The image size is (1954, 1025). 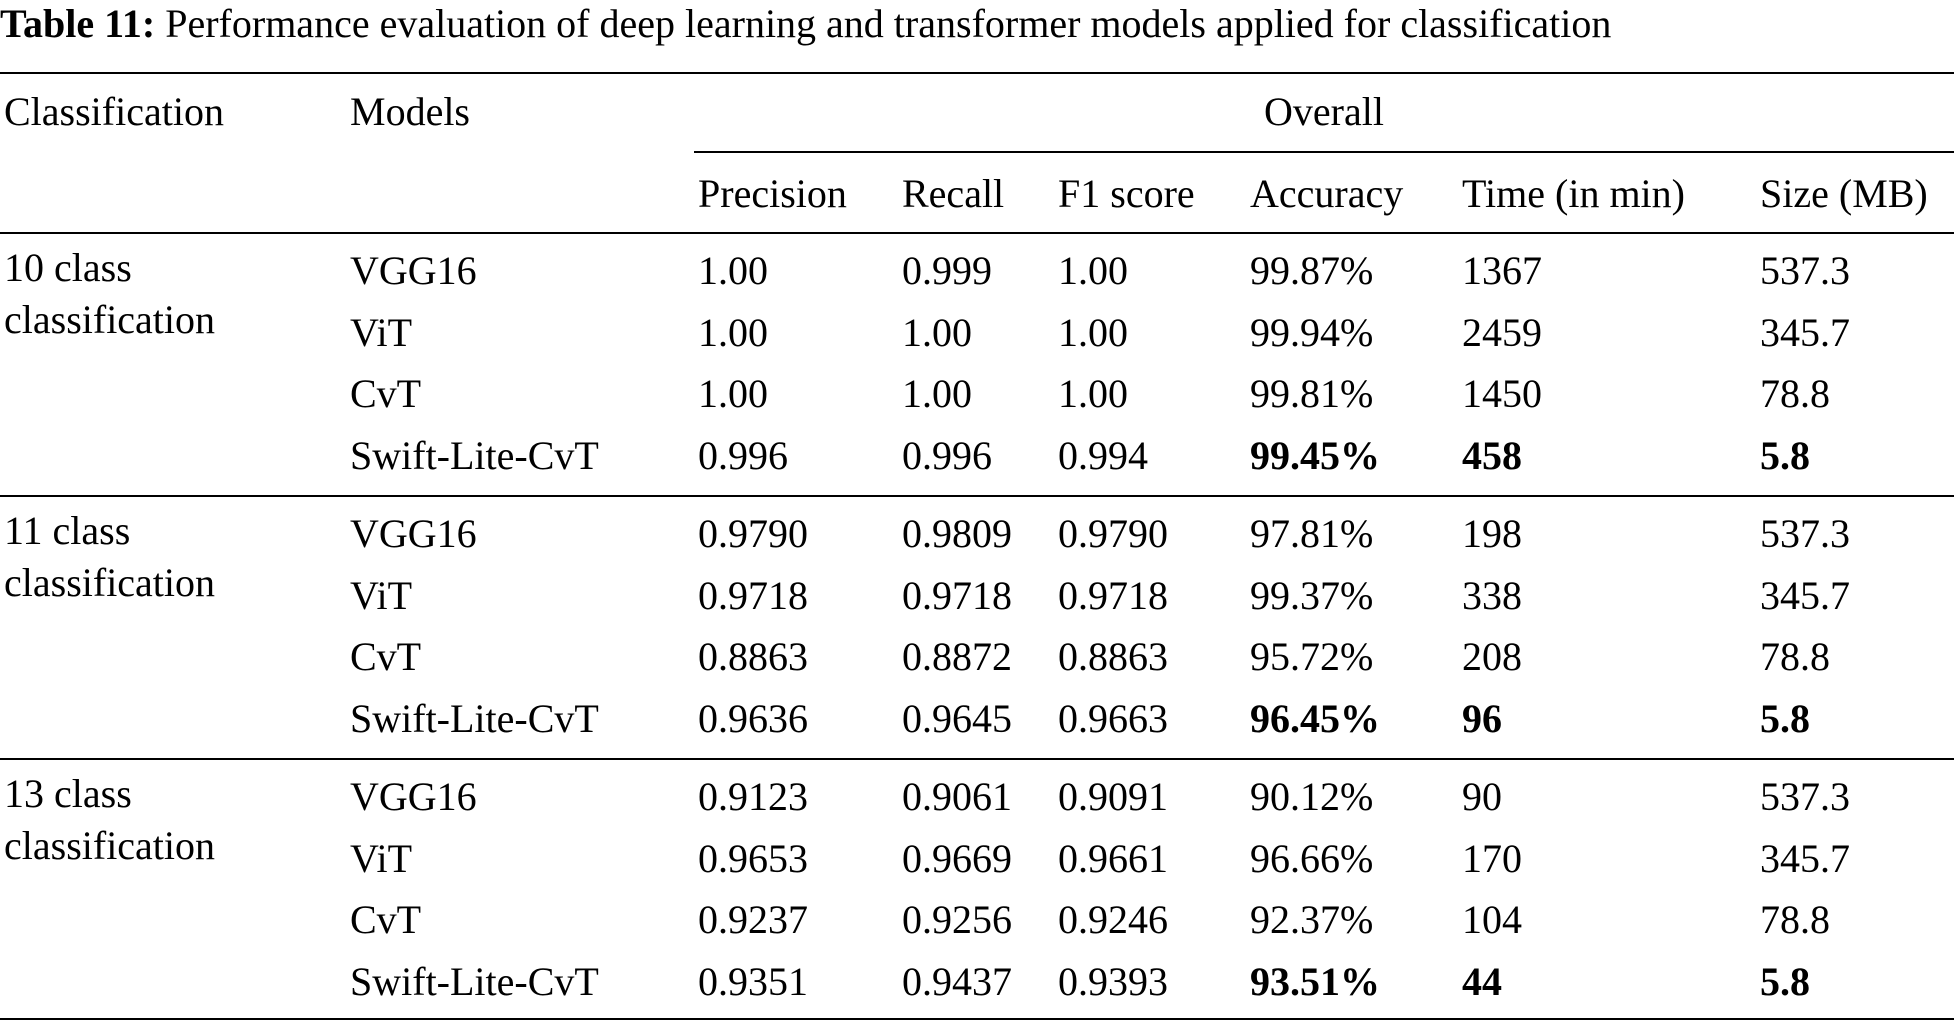 What do you see at coordinates (1113, 796) in the screenshot?
I see `cell-f1: 0.9091` at bounding box center [1113, 796].